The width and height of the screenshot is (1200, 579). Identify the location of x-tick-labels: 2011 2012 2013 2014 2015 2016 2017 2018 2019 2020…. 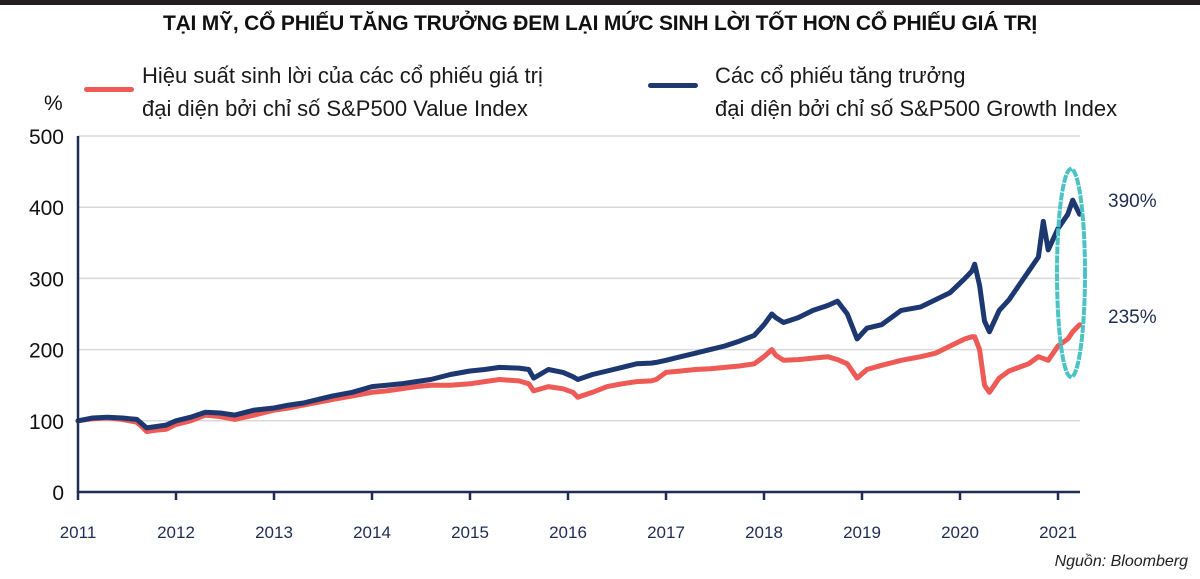
(568, 532).